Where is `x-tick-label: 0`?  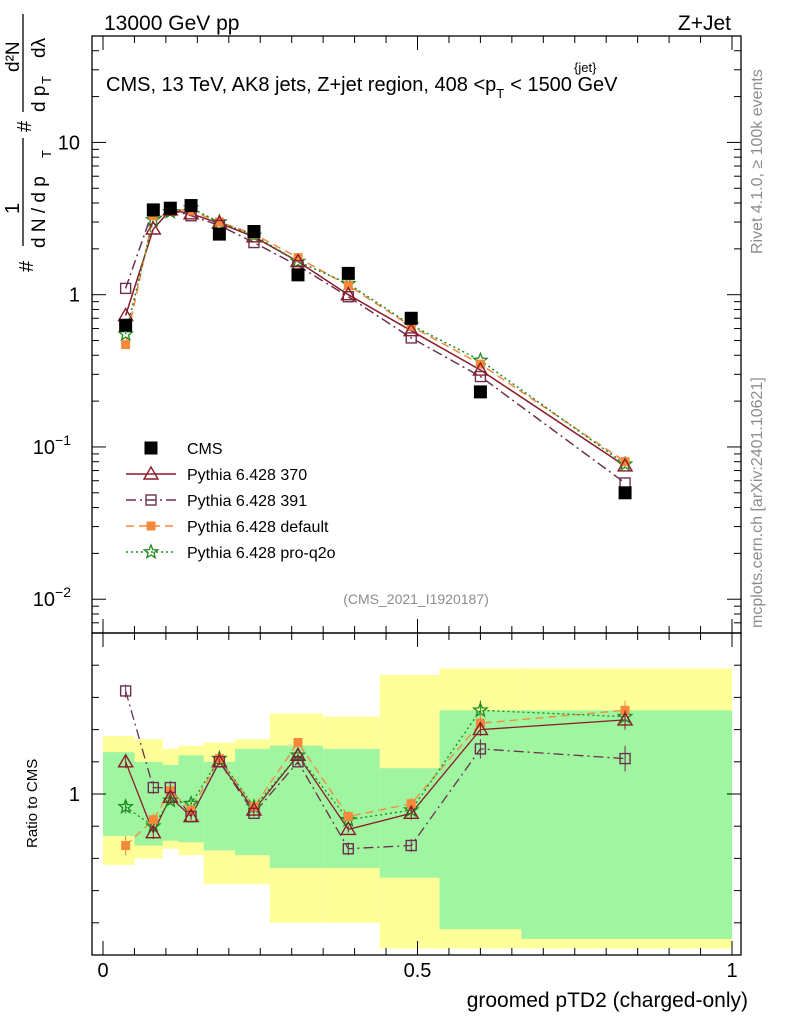
x-tick-label: 0 is located at coordinates (102, 971).